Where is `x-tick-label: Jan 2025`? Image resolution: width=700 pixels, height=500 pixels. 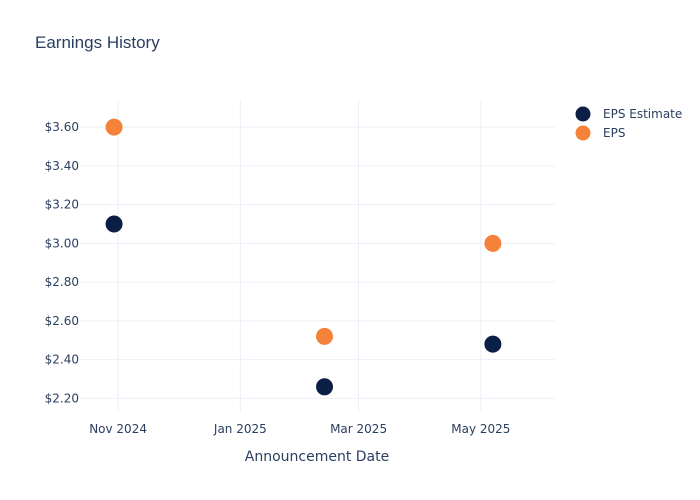 x-tick-label: Jan 2025 is located at coordinates (240, 429).